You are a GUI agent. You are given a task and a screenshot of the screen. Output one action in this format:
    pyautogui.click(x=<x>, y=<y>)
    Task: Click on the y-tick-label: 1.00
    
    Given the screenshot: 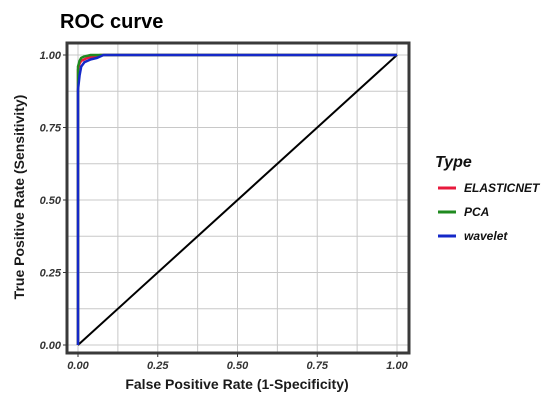 What is the action you would take?
    pyautogui.click(x=51, y=56)
    